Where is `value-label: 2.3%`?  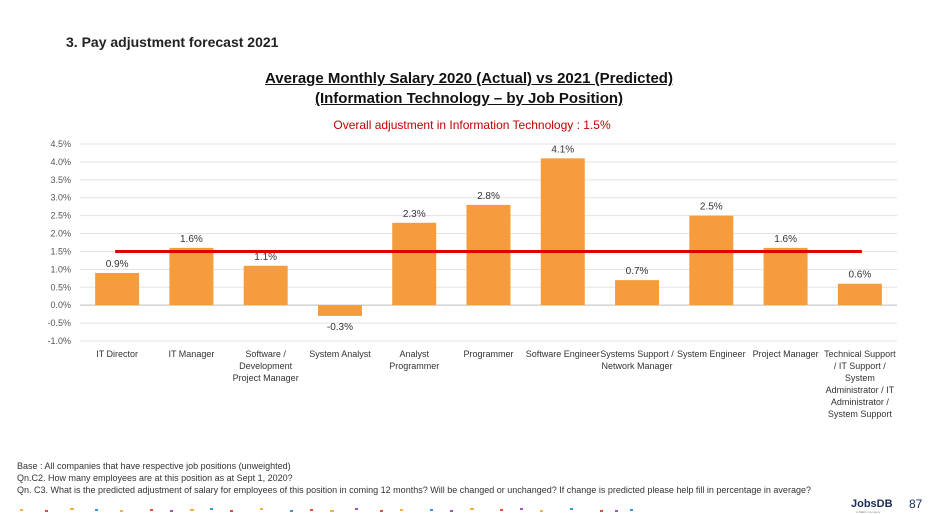
value-label: 2.3% is located at coordinates (414, 214).